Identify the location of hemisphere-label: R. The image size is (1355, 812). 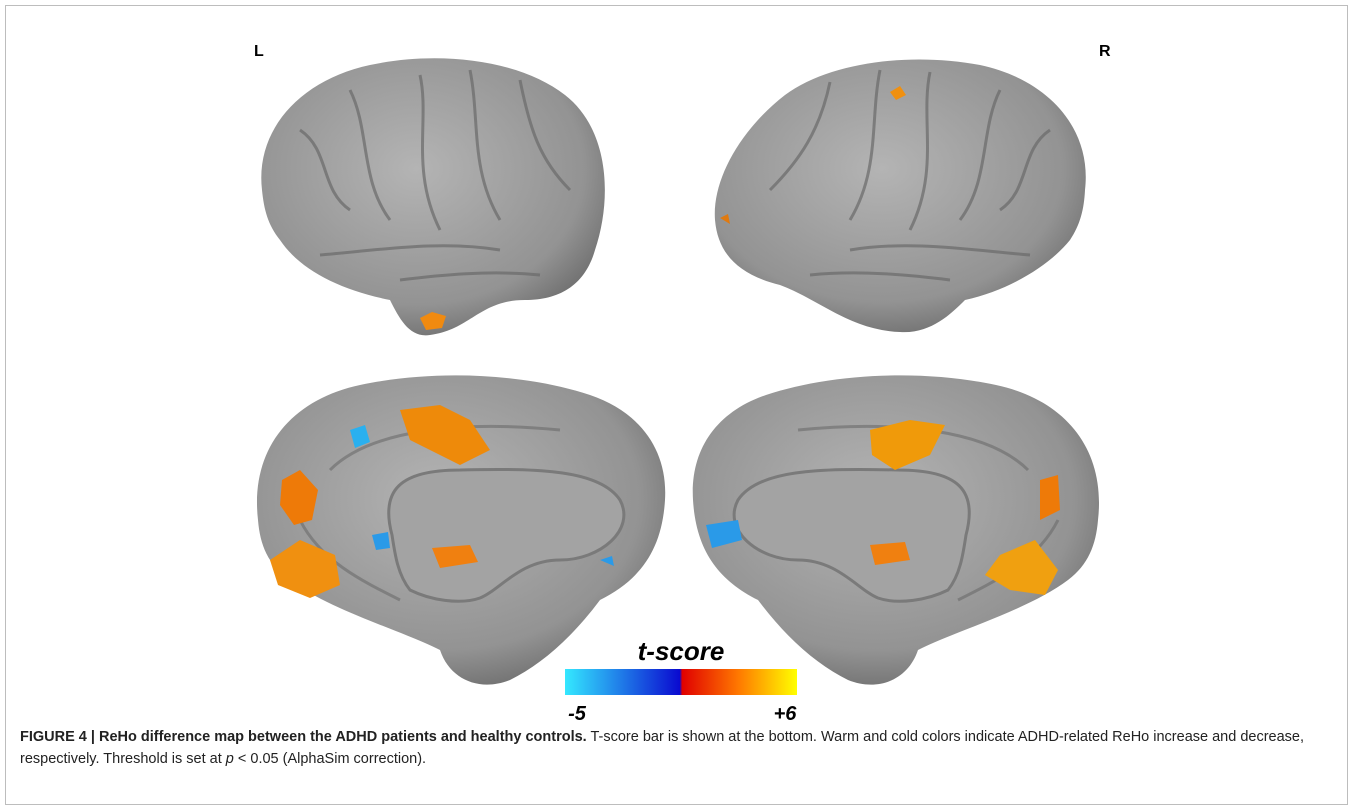
(1105, 51).